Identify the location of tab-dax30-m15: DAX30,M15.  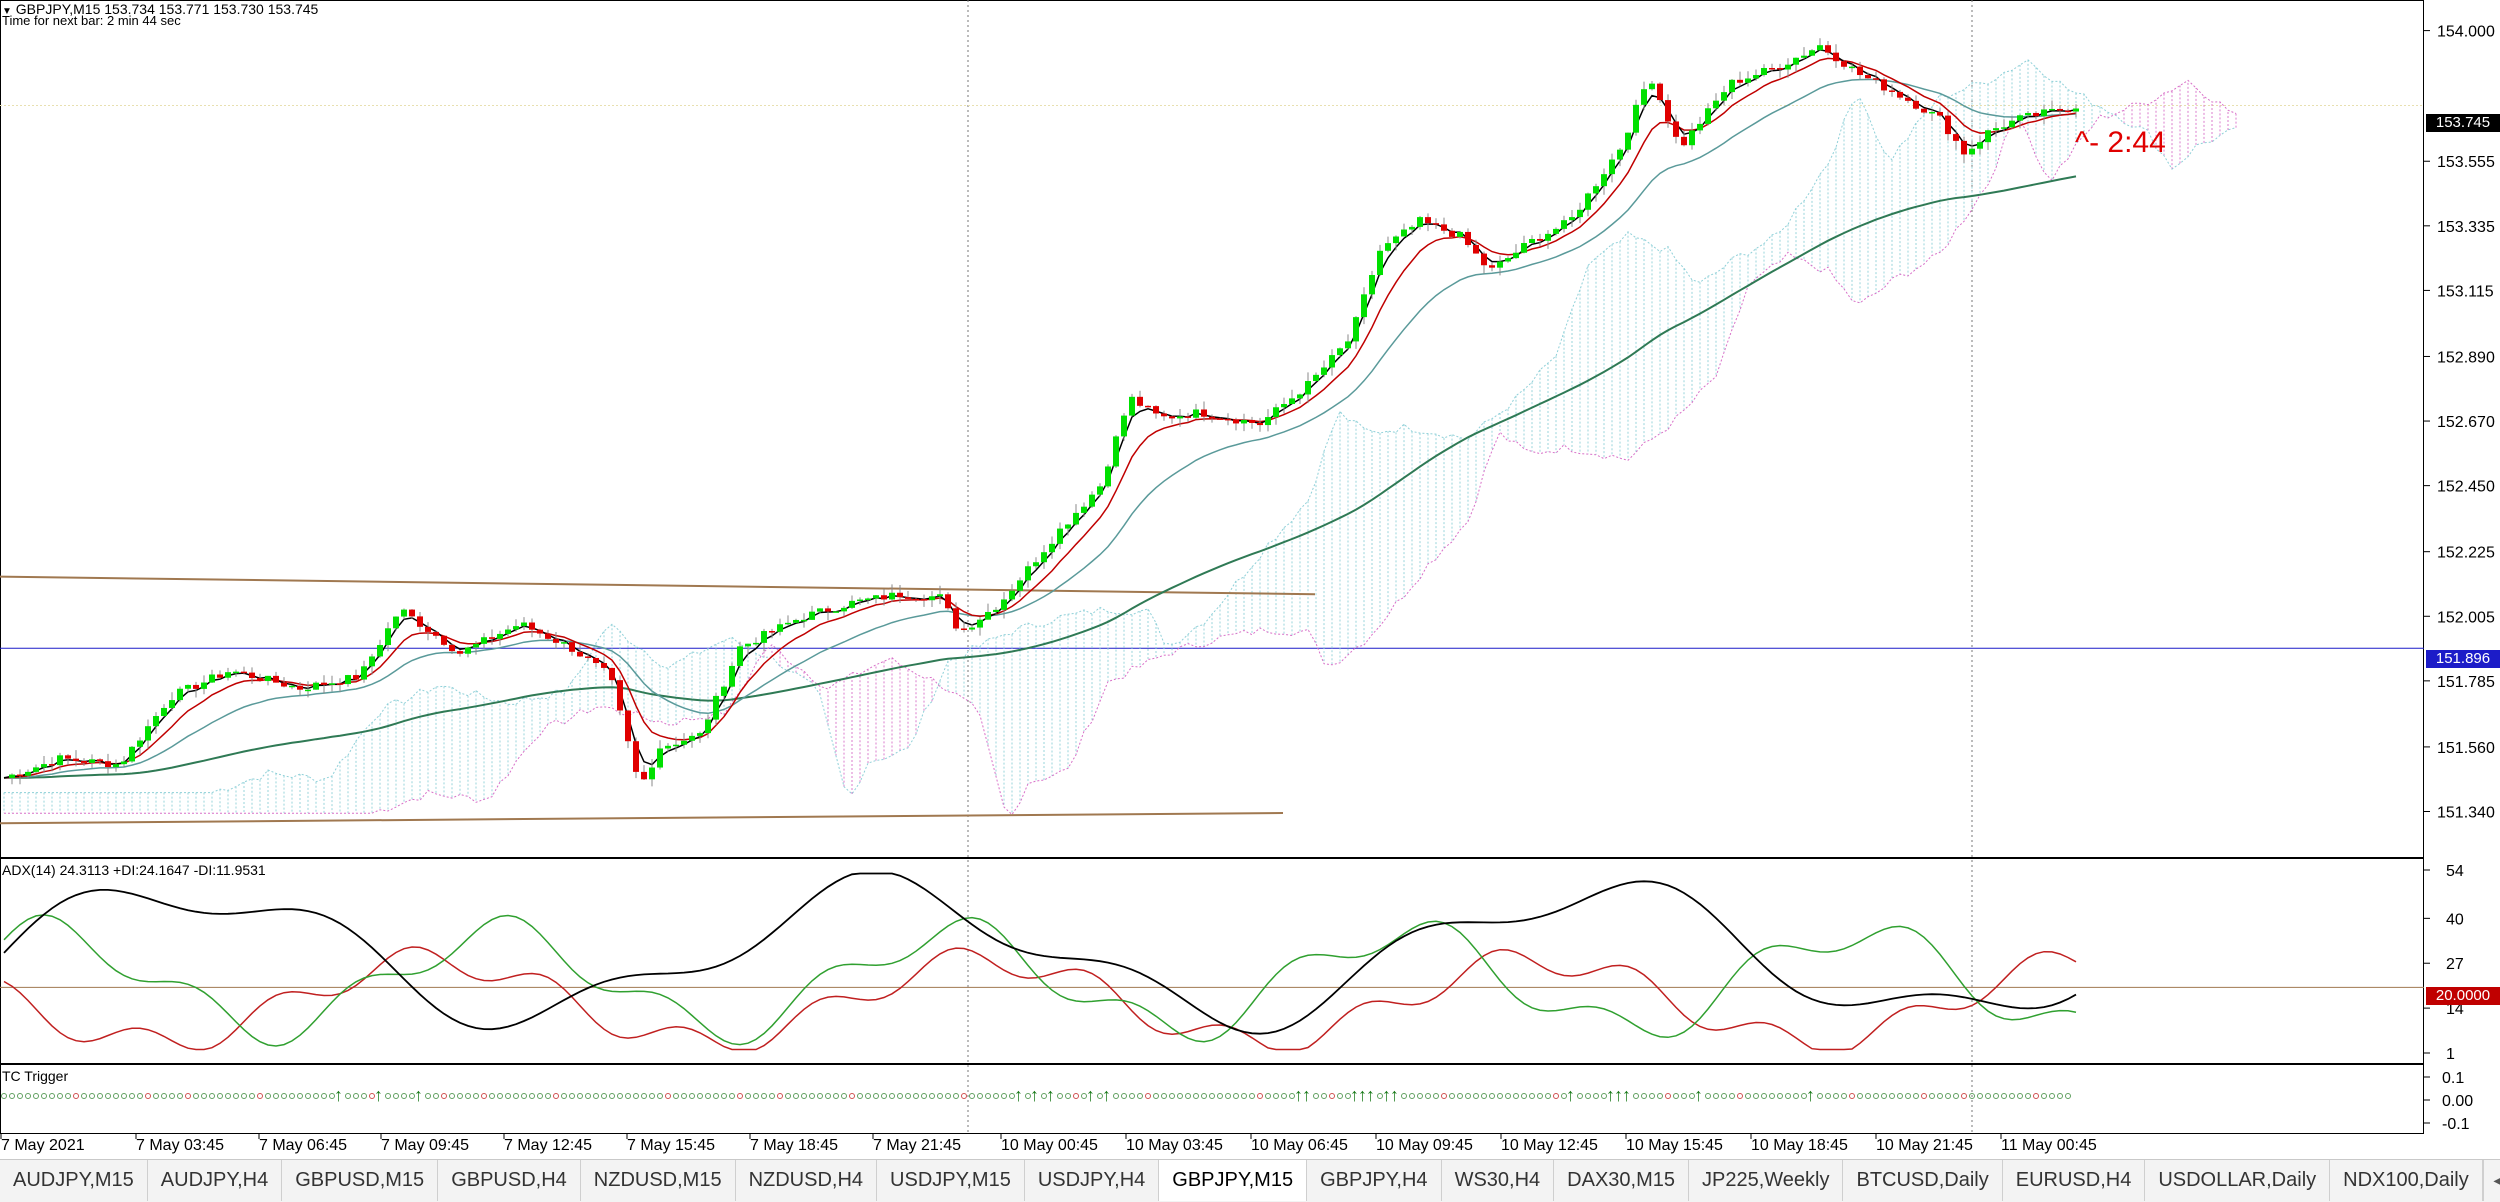
(1621, 1180).